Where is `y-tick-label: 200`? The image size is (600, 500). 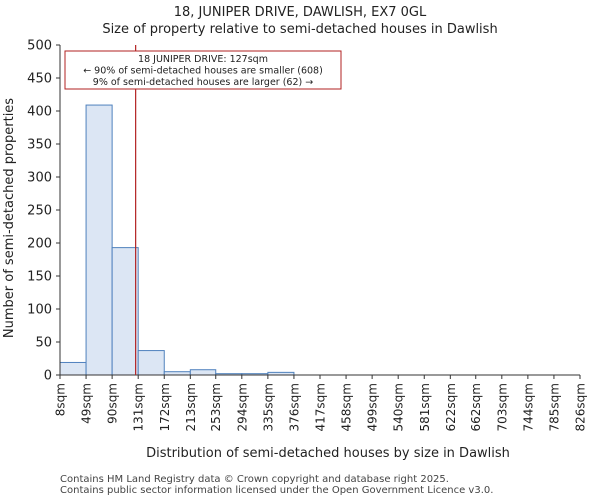 y-tick-label: 200 is located at coordinates (39, 244).